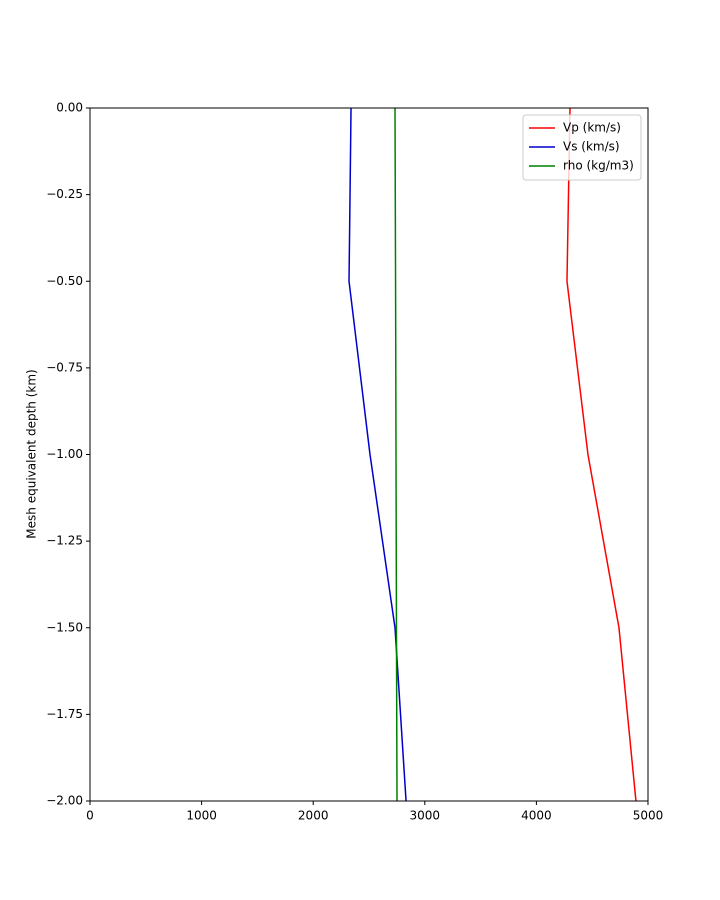 The width and height of the screenshot is (720, 900). What do you see at coordinates (592, 128) in the screenshot?
I see `legend-label: Vp (km/s)` at bounding box center [592, 128].